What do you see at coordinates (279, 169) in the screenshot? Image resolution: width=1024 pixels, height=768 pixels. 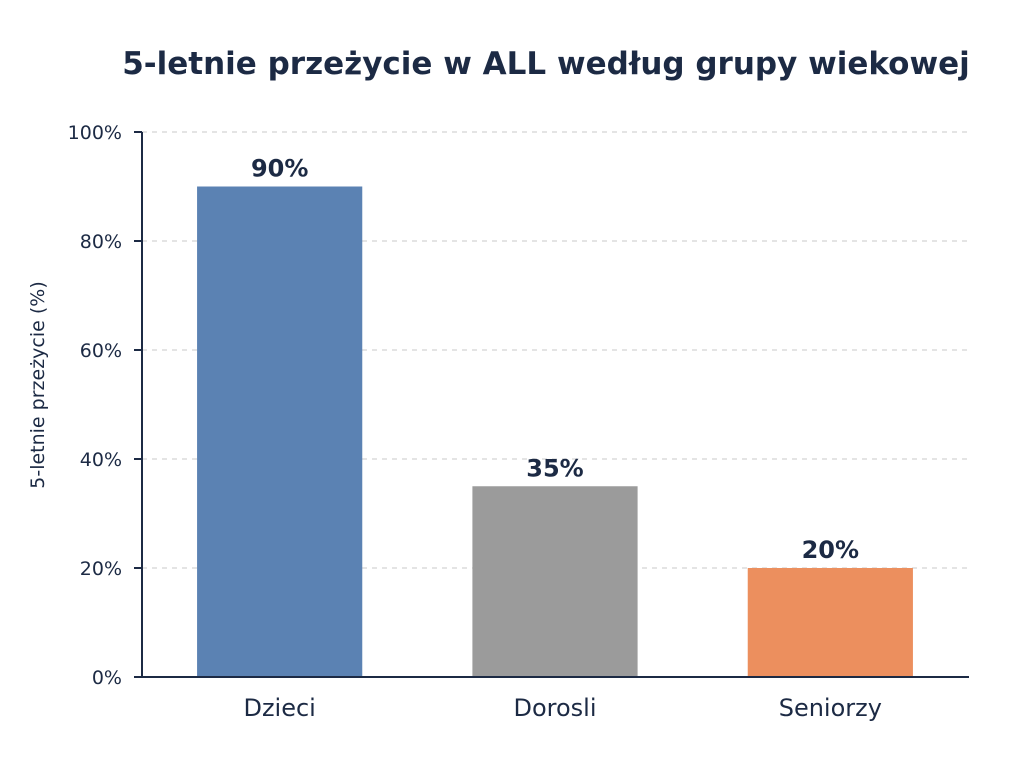 I see `data-label: 90%` at bounding box center [279, 169].